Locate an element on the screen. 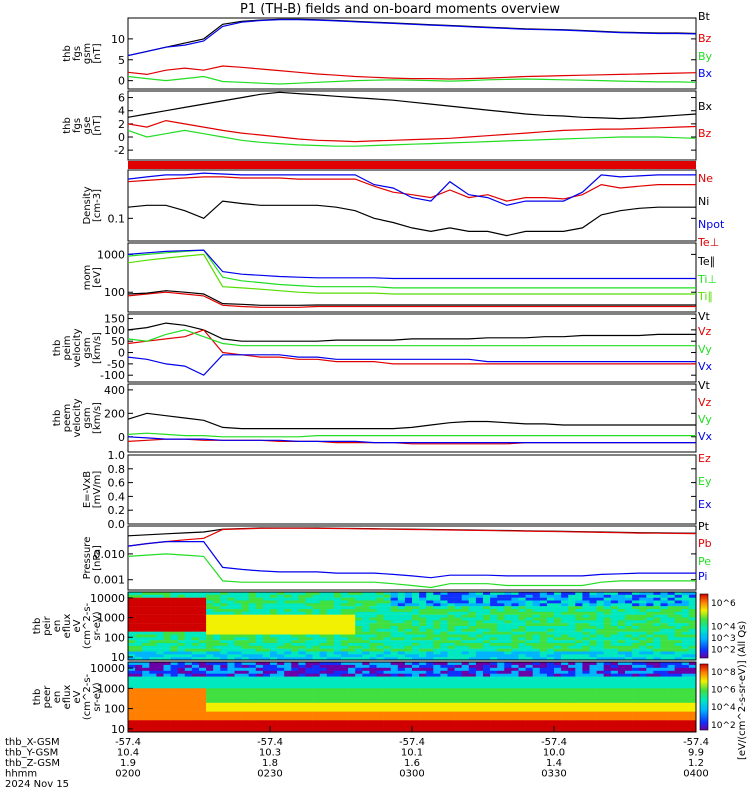  y-axis-label: thb peer en eflux eV (cm^2-s-sr-eV) is located at coordinates (67, 696).